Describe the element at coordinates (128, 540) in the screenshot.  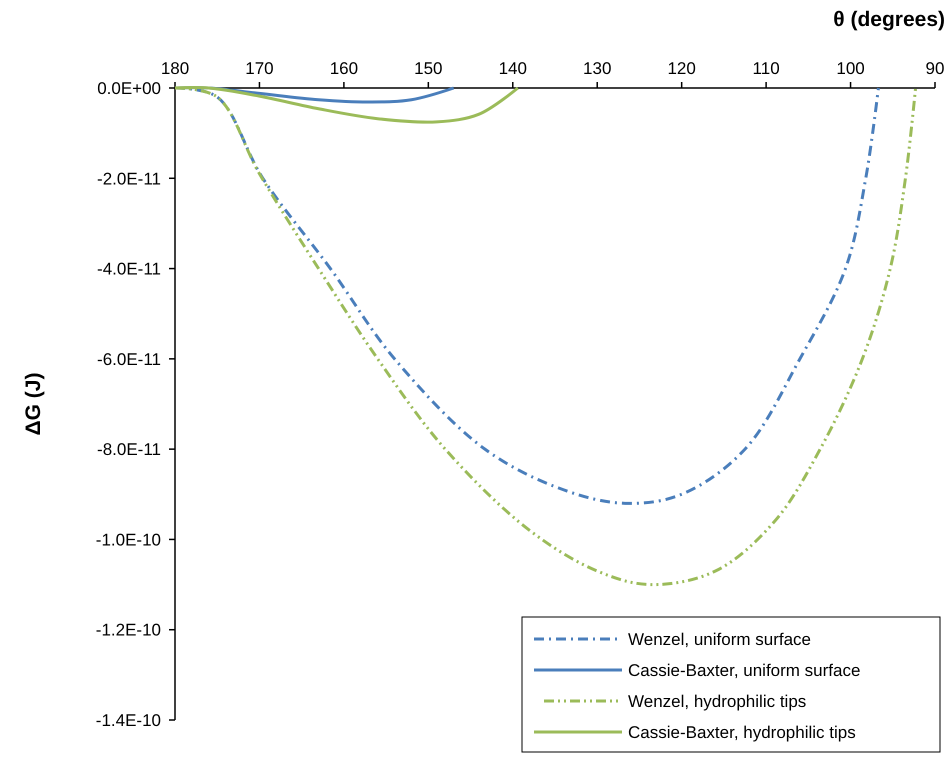
I see `y-tick-label: -1.0E-10` at that location.